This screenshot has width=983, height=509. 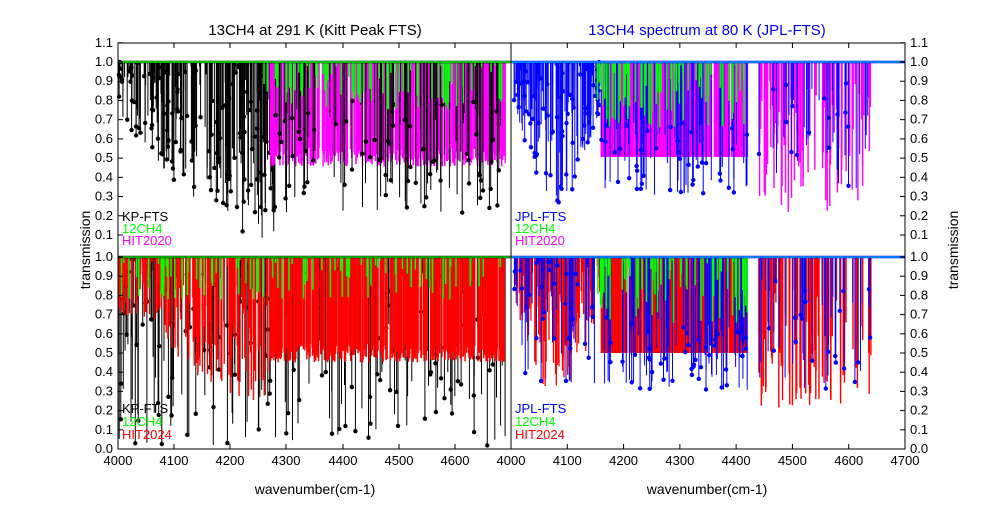 I want to click on y-tick-label-right: 1.1, so click(x=919, y=42).